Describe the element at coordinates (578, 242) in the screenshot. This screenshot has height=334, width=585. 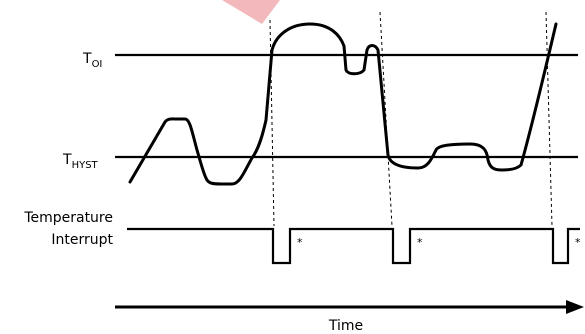
I see `pulse-asterisk-3: *` at that location.